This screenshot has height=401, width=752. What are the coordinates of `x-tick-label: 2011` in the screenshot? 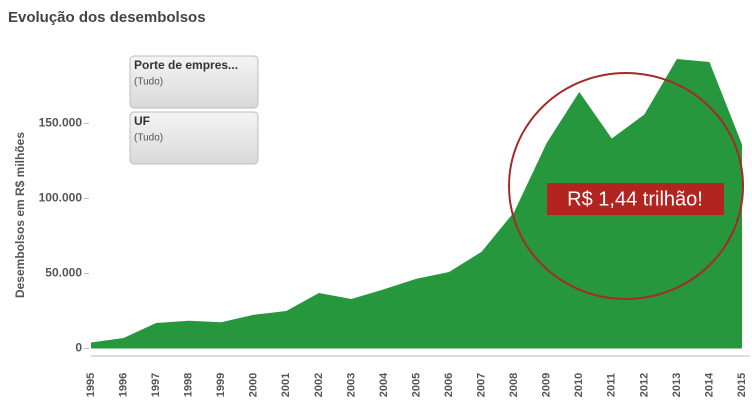 It's located at (612, 385).